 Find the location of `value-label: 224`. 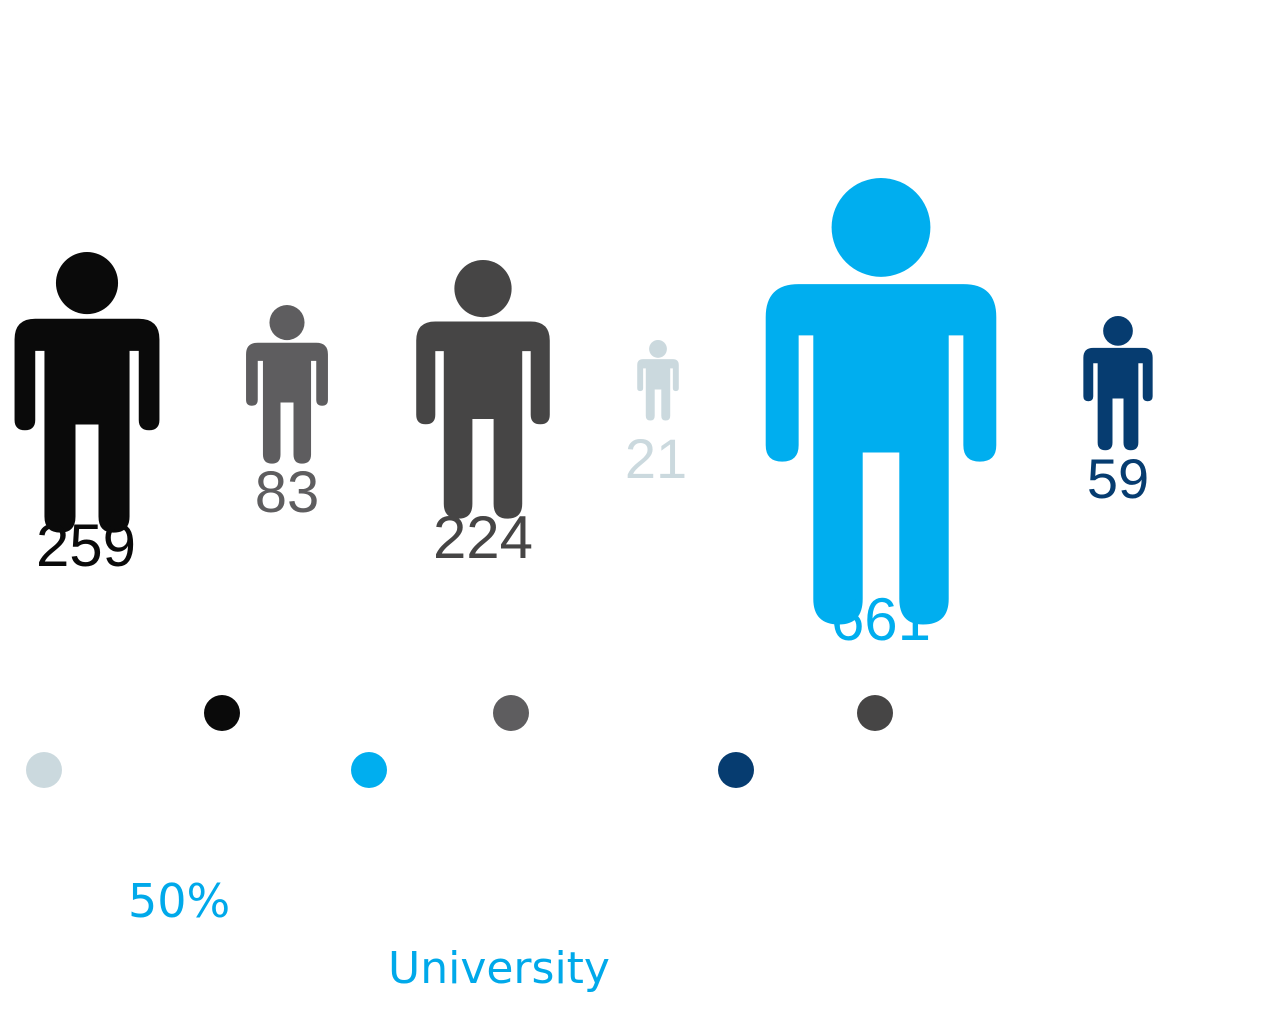

value-label: 224 is located at coordinates (483, 537).